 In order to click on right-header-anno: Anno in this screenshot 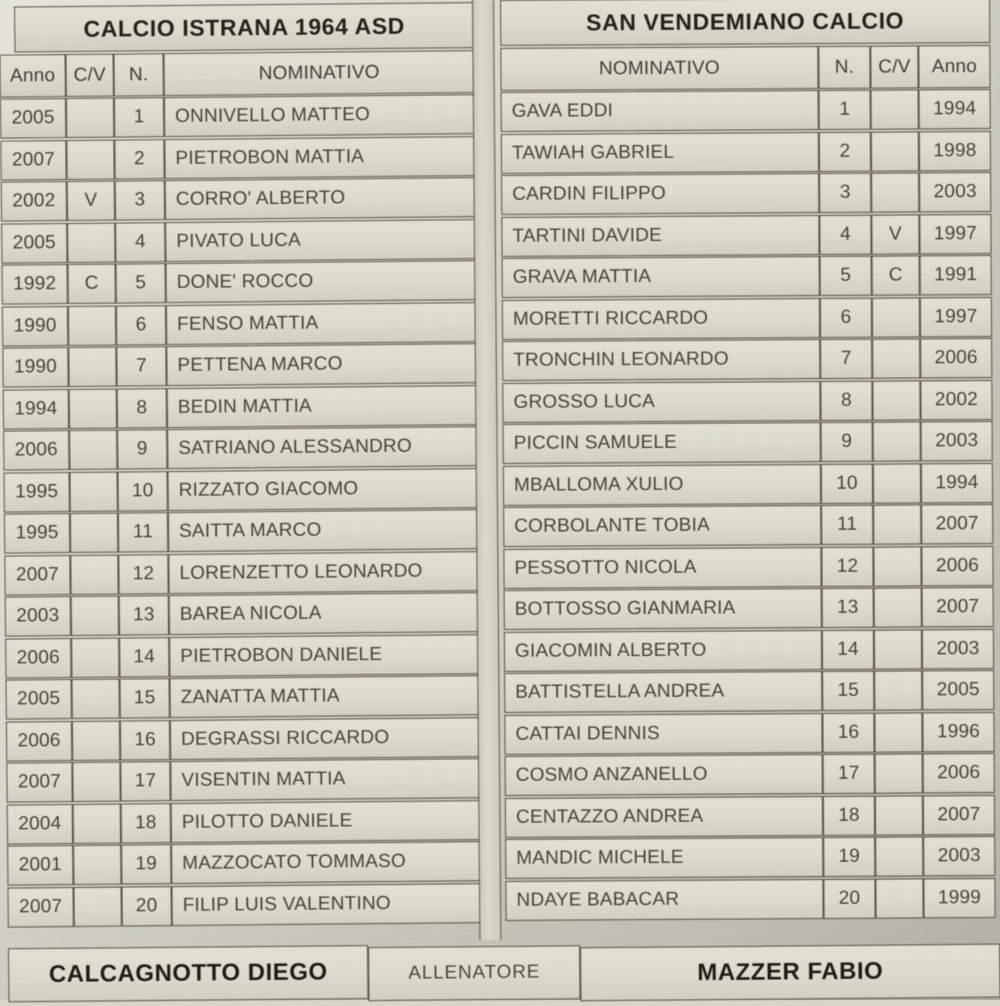, I will do `click(954, 66)`.